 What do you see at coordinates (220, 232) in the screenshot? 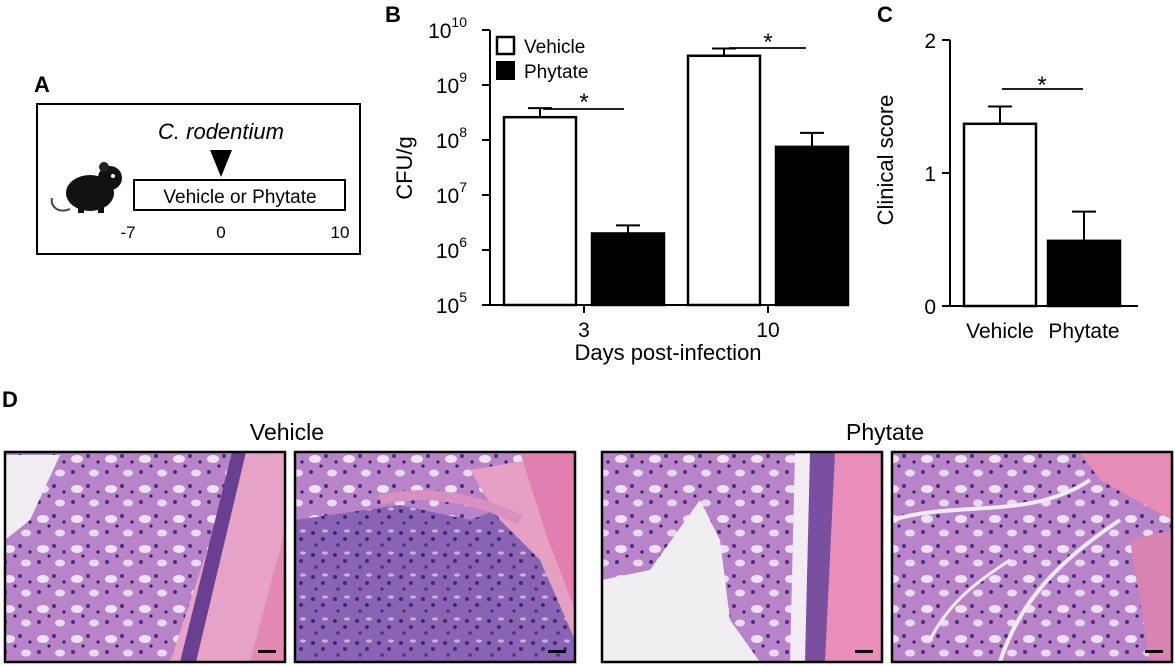
I see `timeline-tick-infection: 0` at bounding box center [220, 232].